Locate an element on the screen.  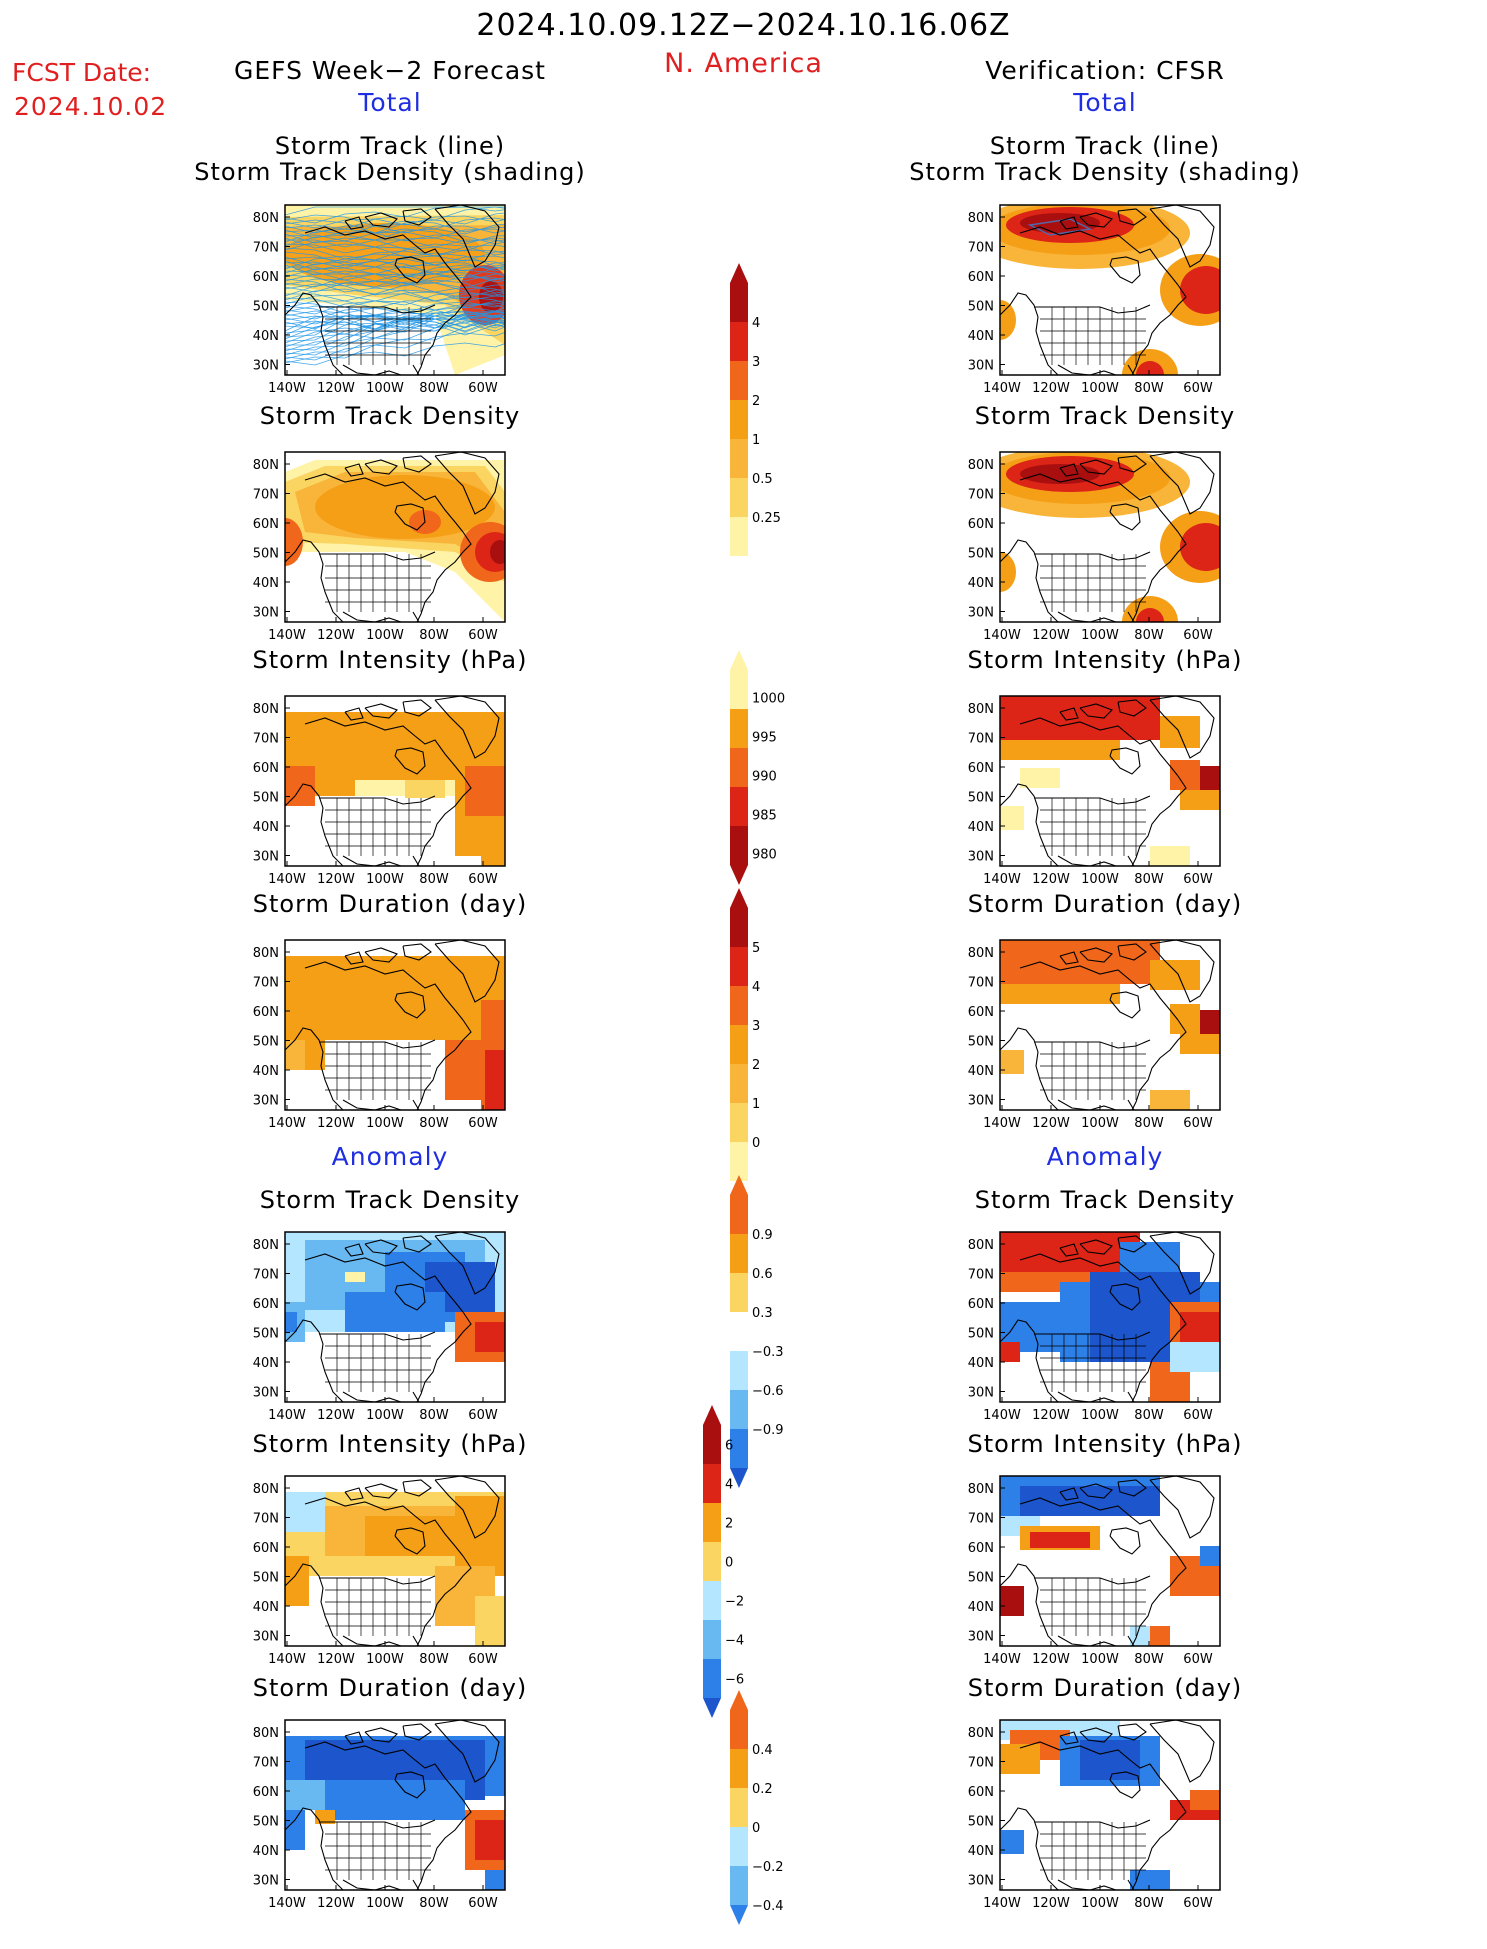
colorbar-tick-label: 0.2 is located at coordinates (762, 1789).